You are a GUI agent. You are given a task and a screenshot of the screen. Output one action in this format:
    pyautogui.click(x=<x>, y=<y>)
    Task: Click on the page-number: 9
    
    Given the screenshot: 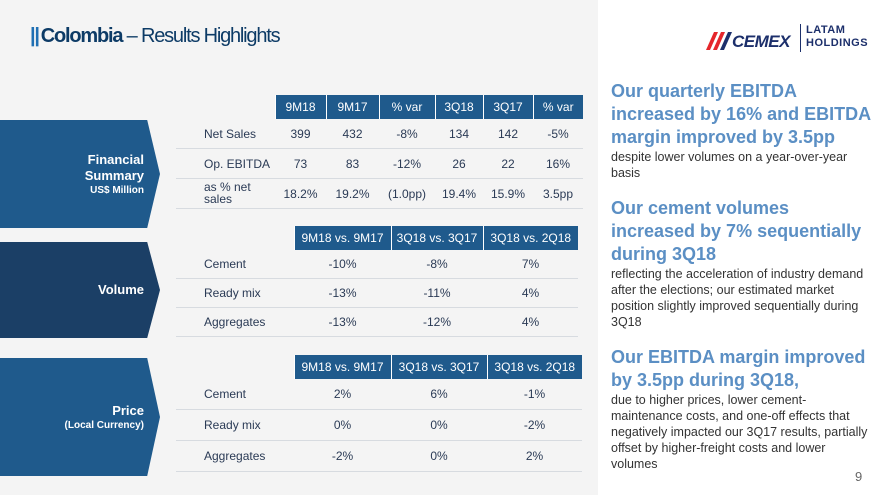 What is the action you would take?
    pyautogui.click(x=859, y=476)
    